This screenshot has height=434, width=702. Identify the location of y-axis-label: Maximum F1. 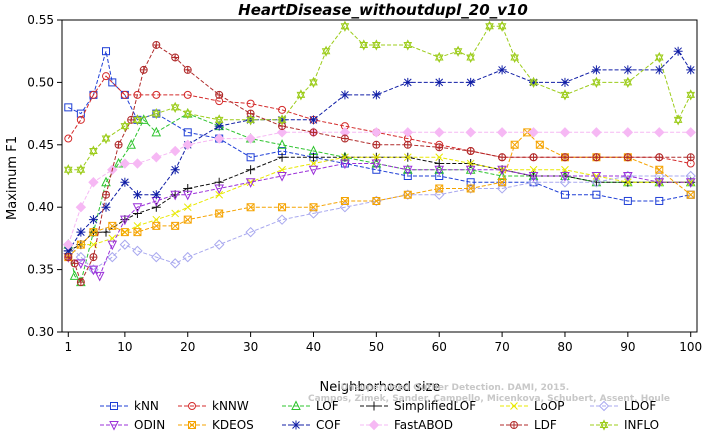
(12, 178).